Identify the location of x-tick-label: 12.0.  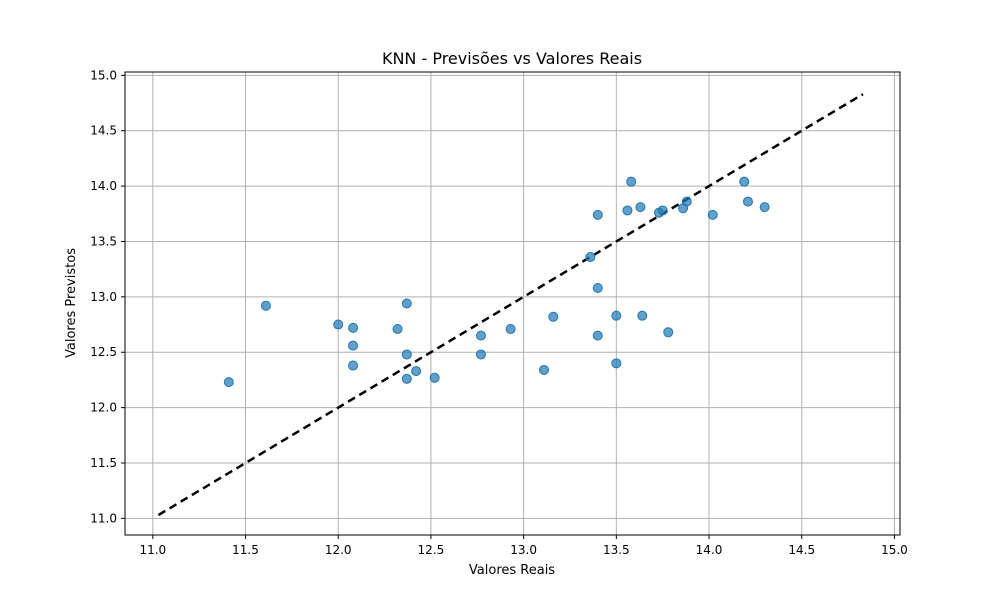
(338, 550).